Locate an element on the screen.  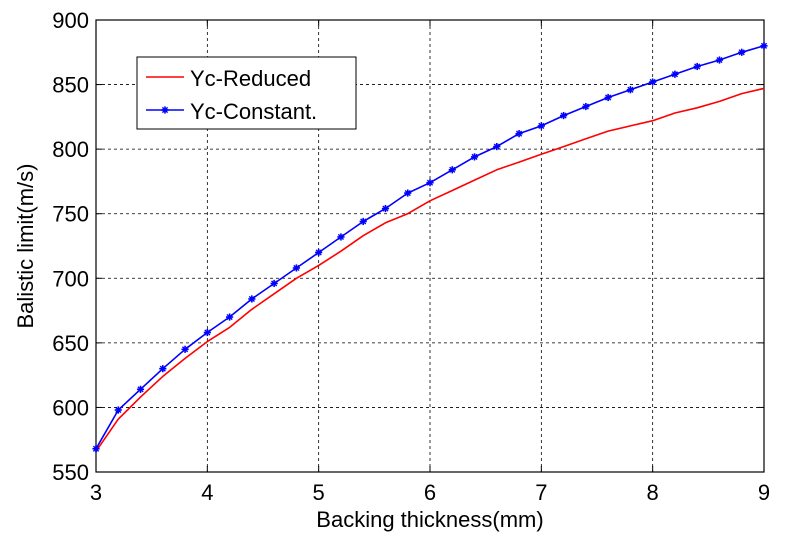
y-tick-label: 600 is located at coordinates (70, 407).